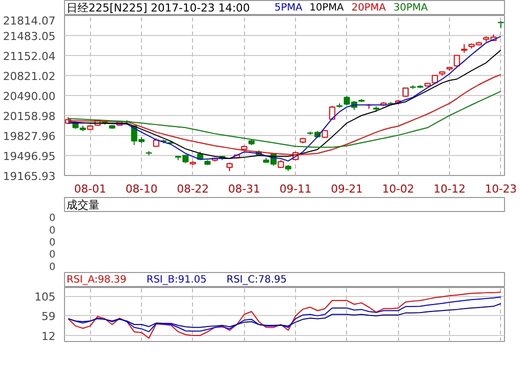 The image size is (520, 365). I want to click on x-tick-label: 08-01, so click(90, 189).